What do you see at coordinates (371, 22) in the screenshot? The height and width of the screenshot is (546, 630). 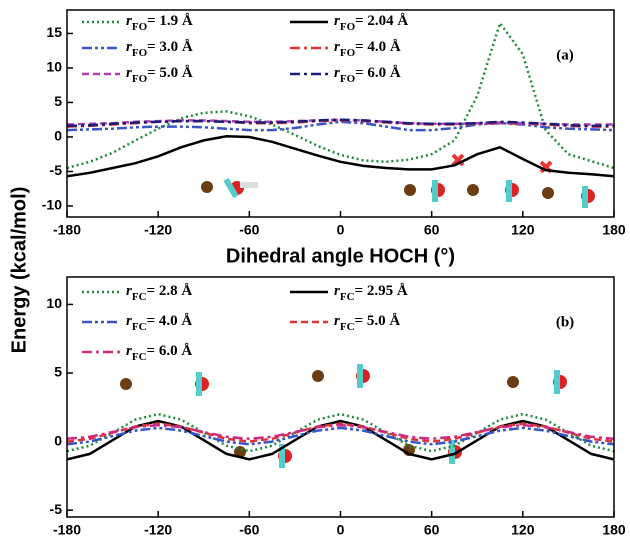 I see `legend-label: rFO= 2.04 Å` at bounding box center [371, 22].